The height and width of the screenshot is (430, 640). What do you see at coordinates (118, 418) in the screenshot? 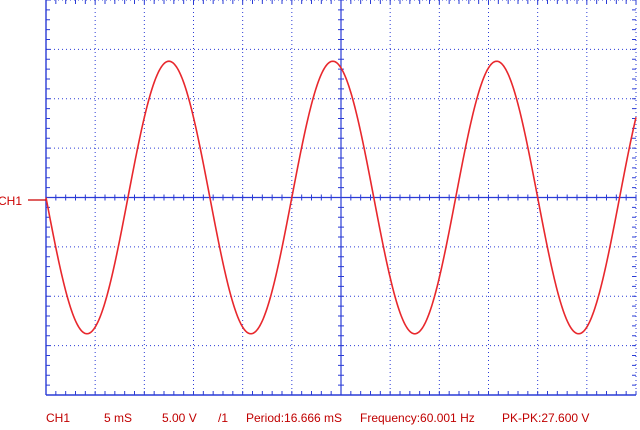
I see `status-timebase: 5 mS` at bounding box center [118, 418].